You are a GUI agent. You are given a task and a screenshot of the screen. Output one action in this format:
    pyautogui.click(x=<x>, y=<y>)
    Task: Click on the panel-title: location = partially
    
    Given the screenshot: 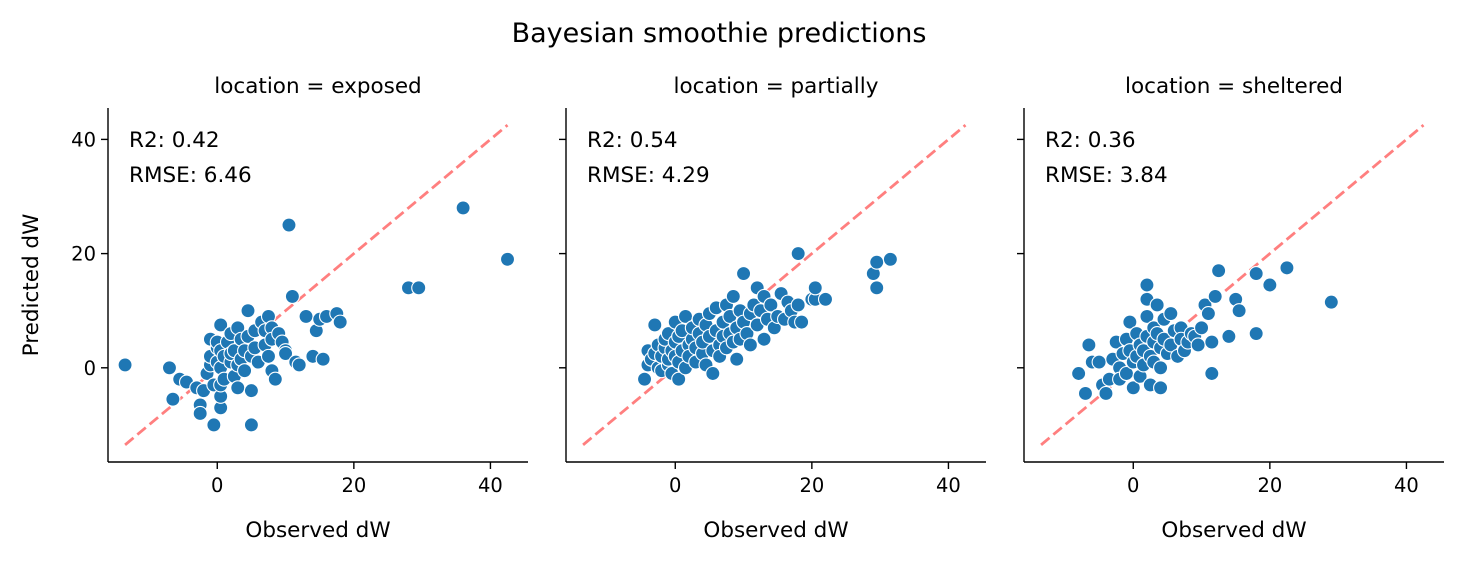 What is the action you would take?
    pyautogui.click(x=776, y=86)
    